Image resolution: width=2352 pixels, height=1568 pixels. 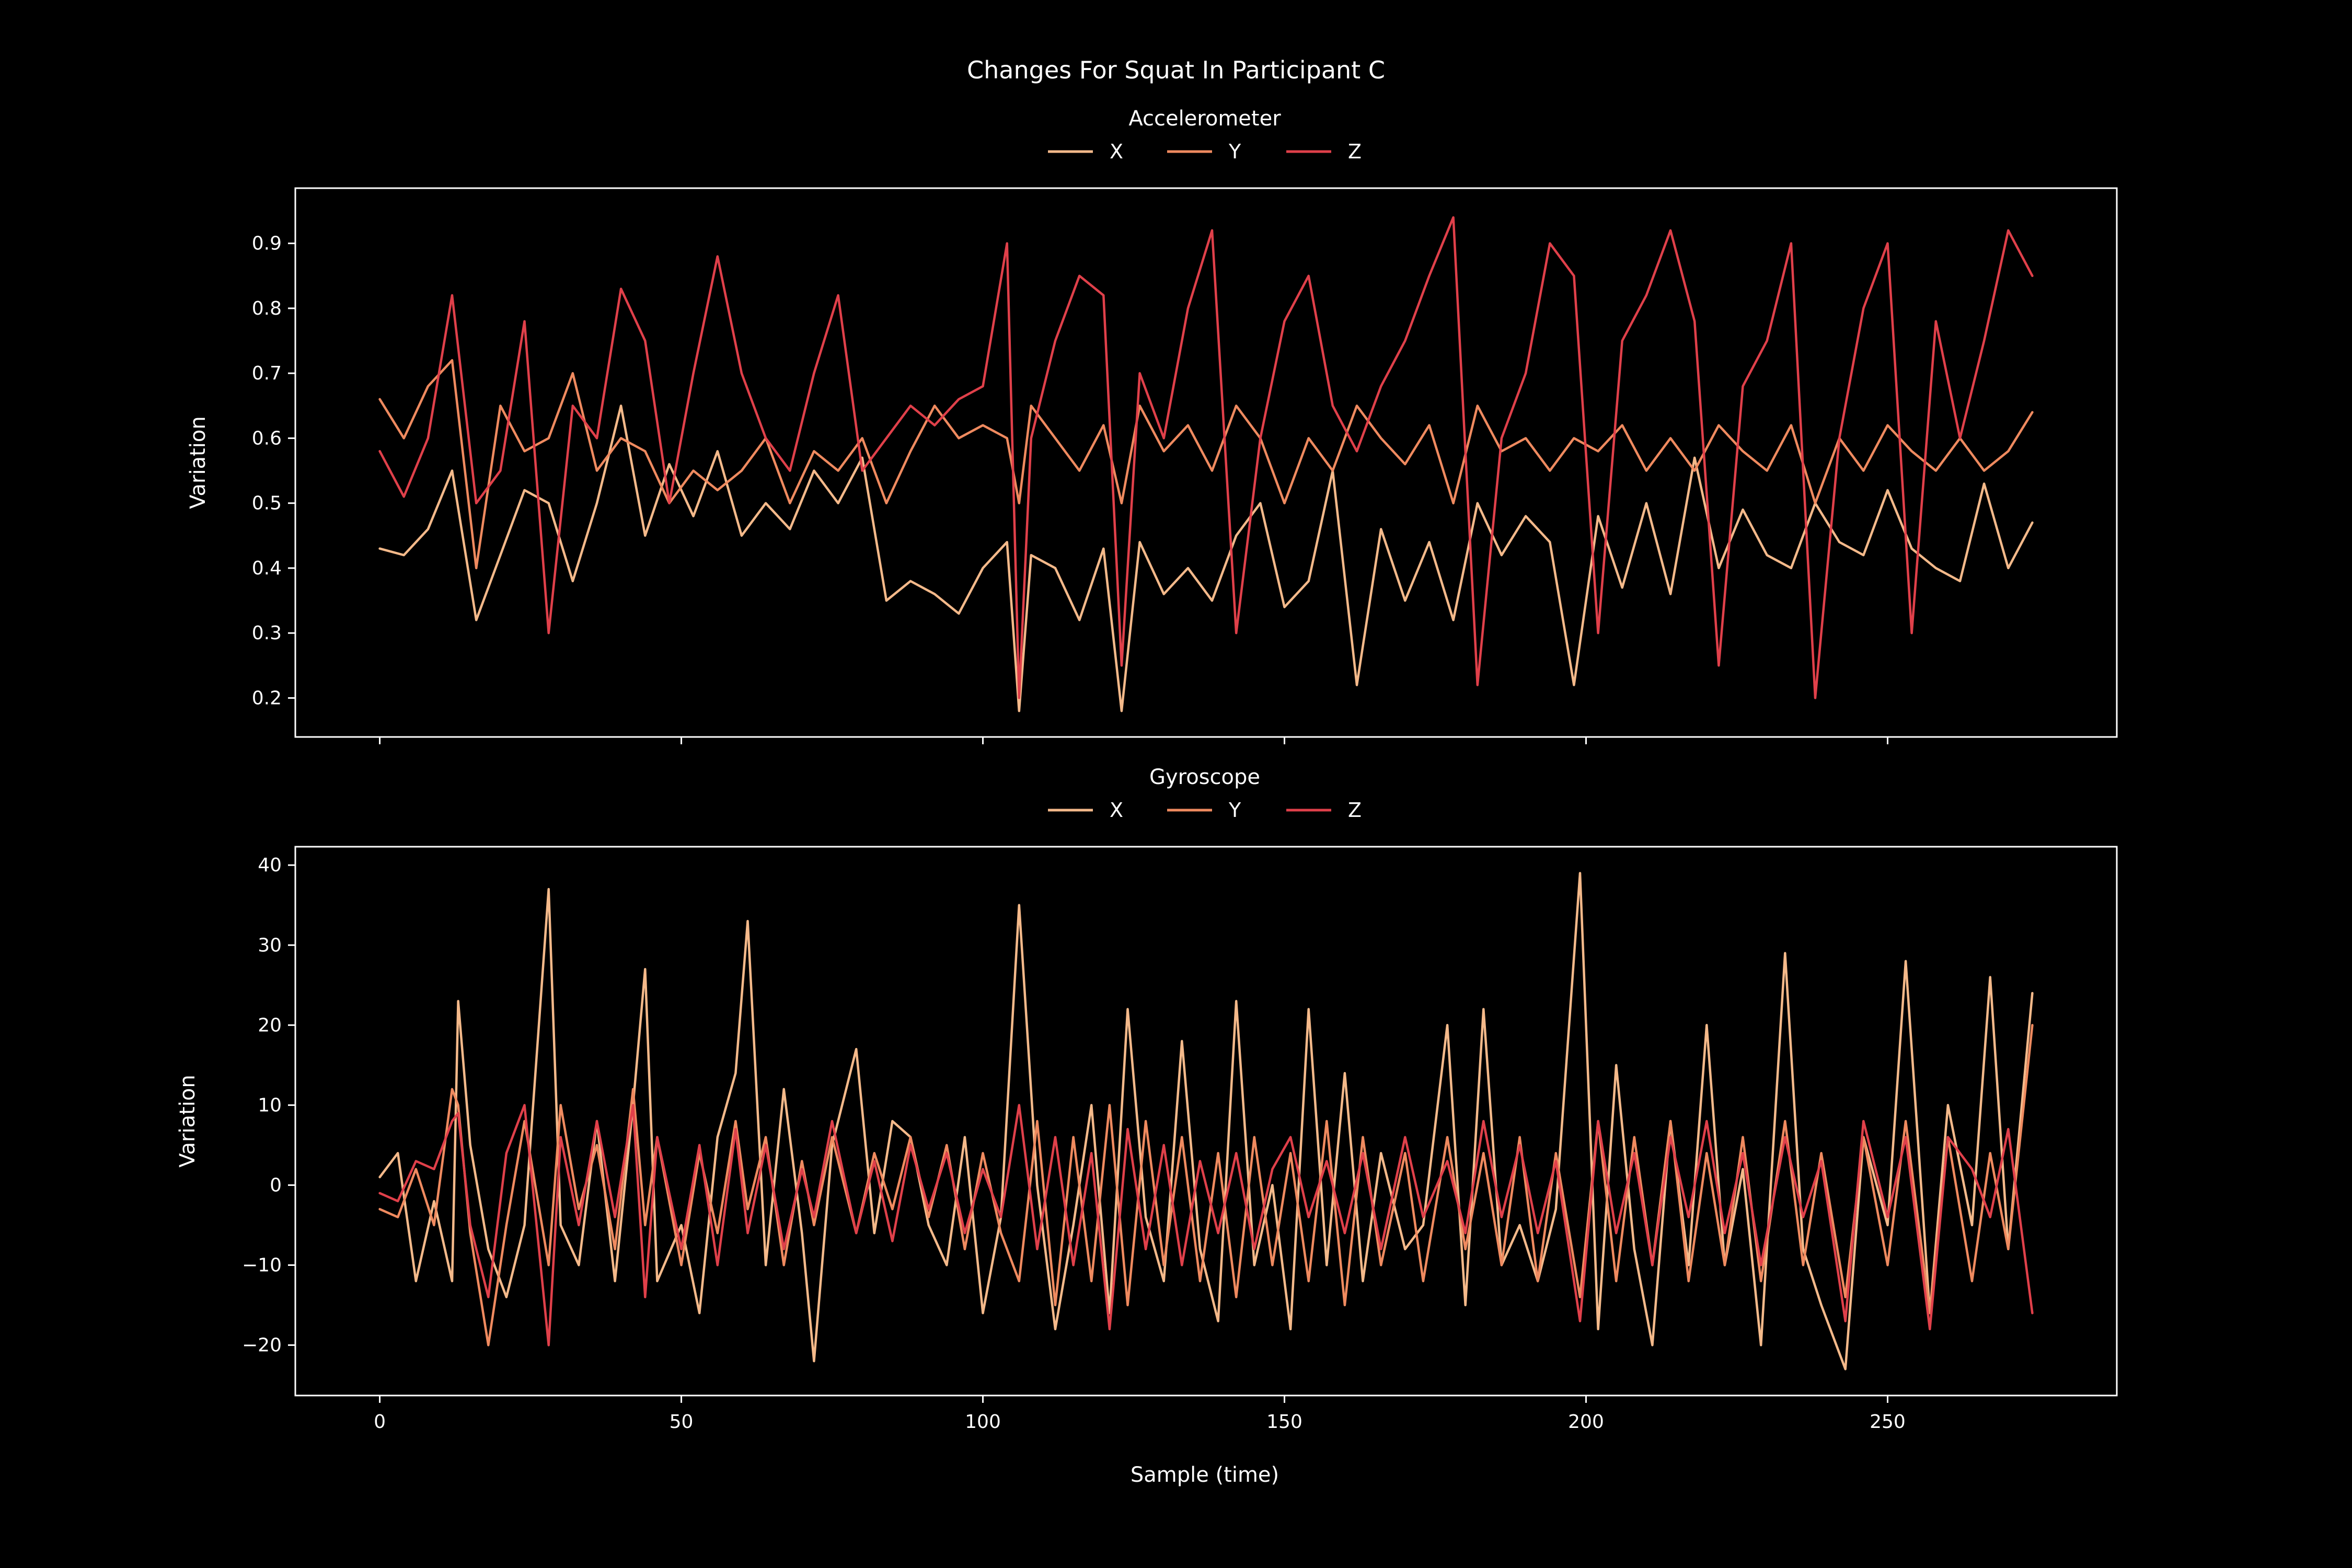 What do you see at coordinates (1284, 1422) in the screenshot?
I see `x-tick-label: 150` at bounding box center [1284, 1422].